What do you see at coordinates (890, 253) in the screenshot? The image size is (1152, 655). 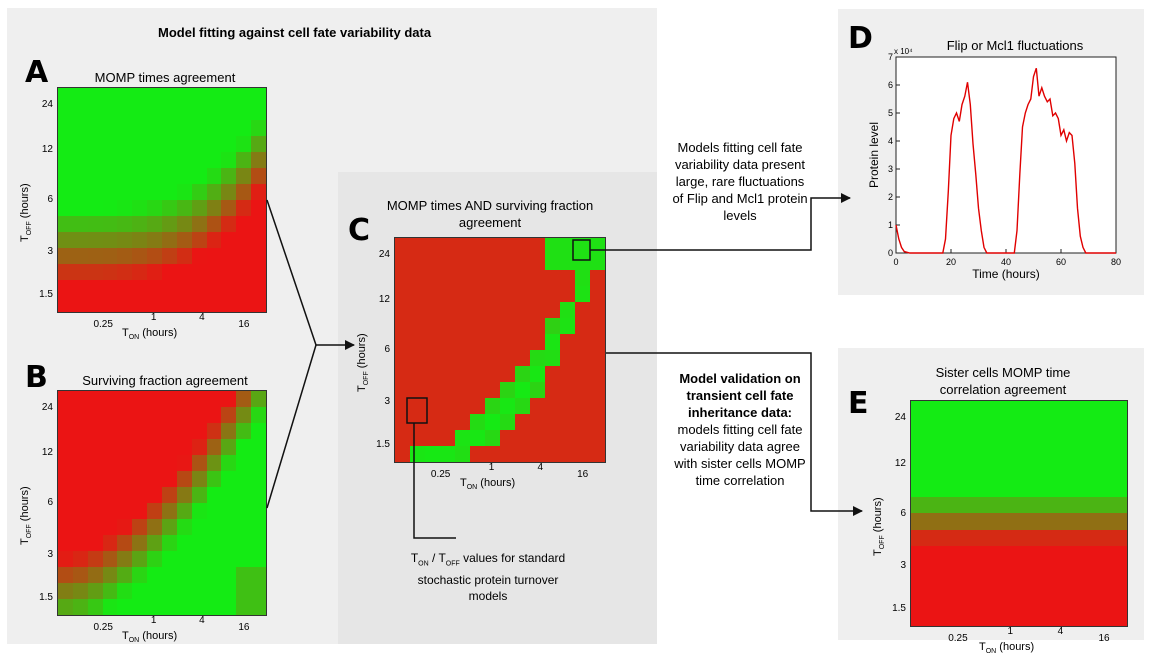 I see `y-tick-label: 0` at bounding box center [890, 253].